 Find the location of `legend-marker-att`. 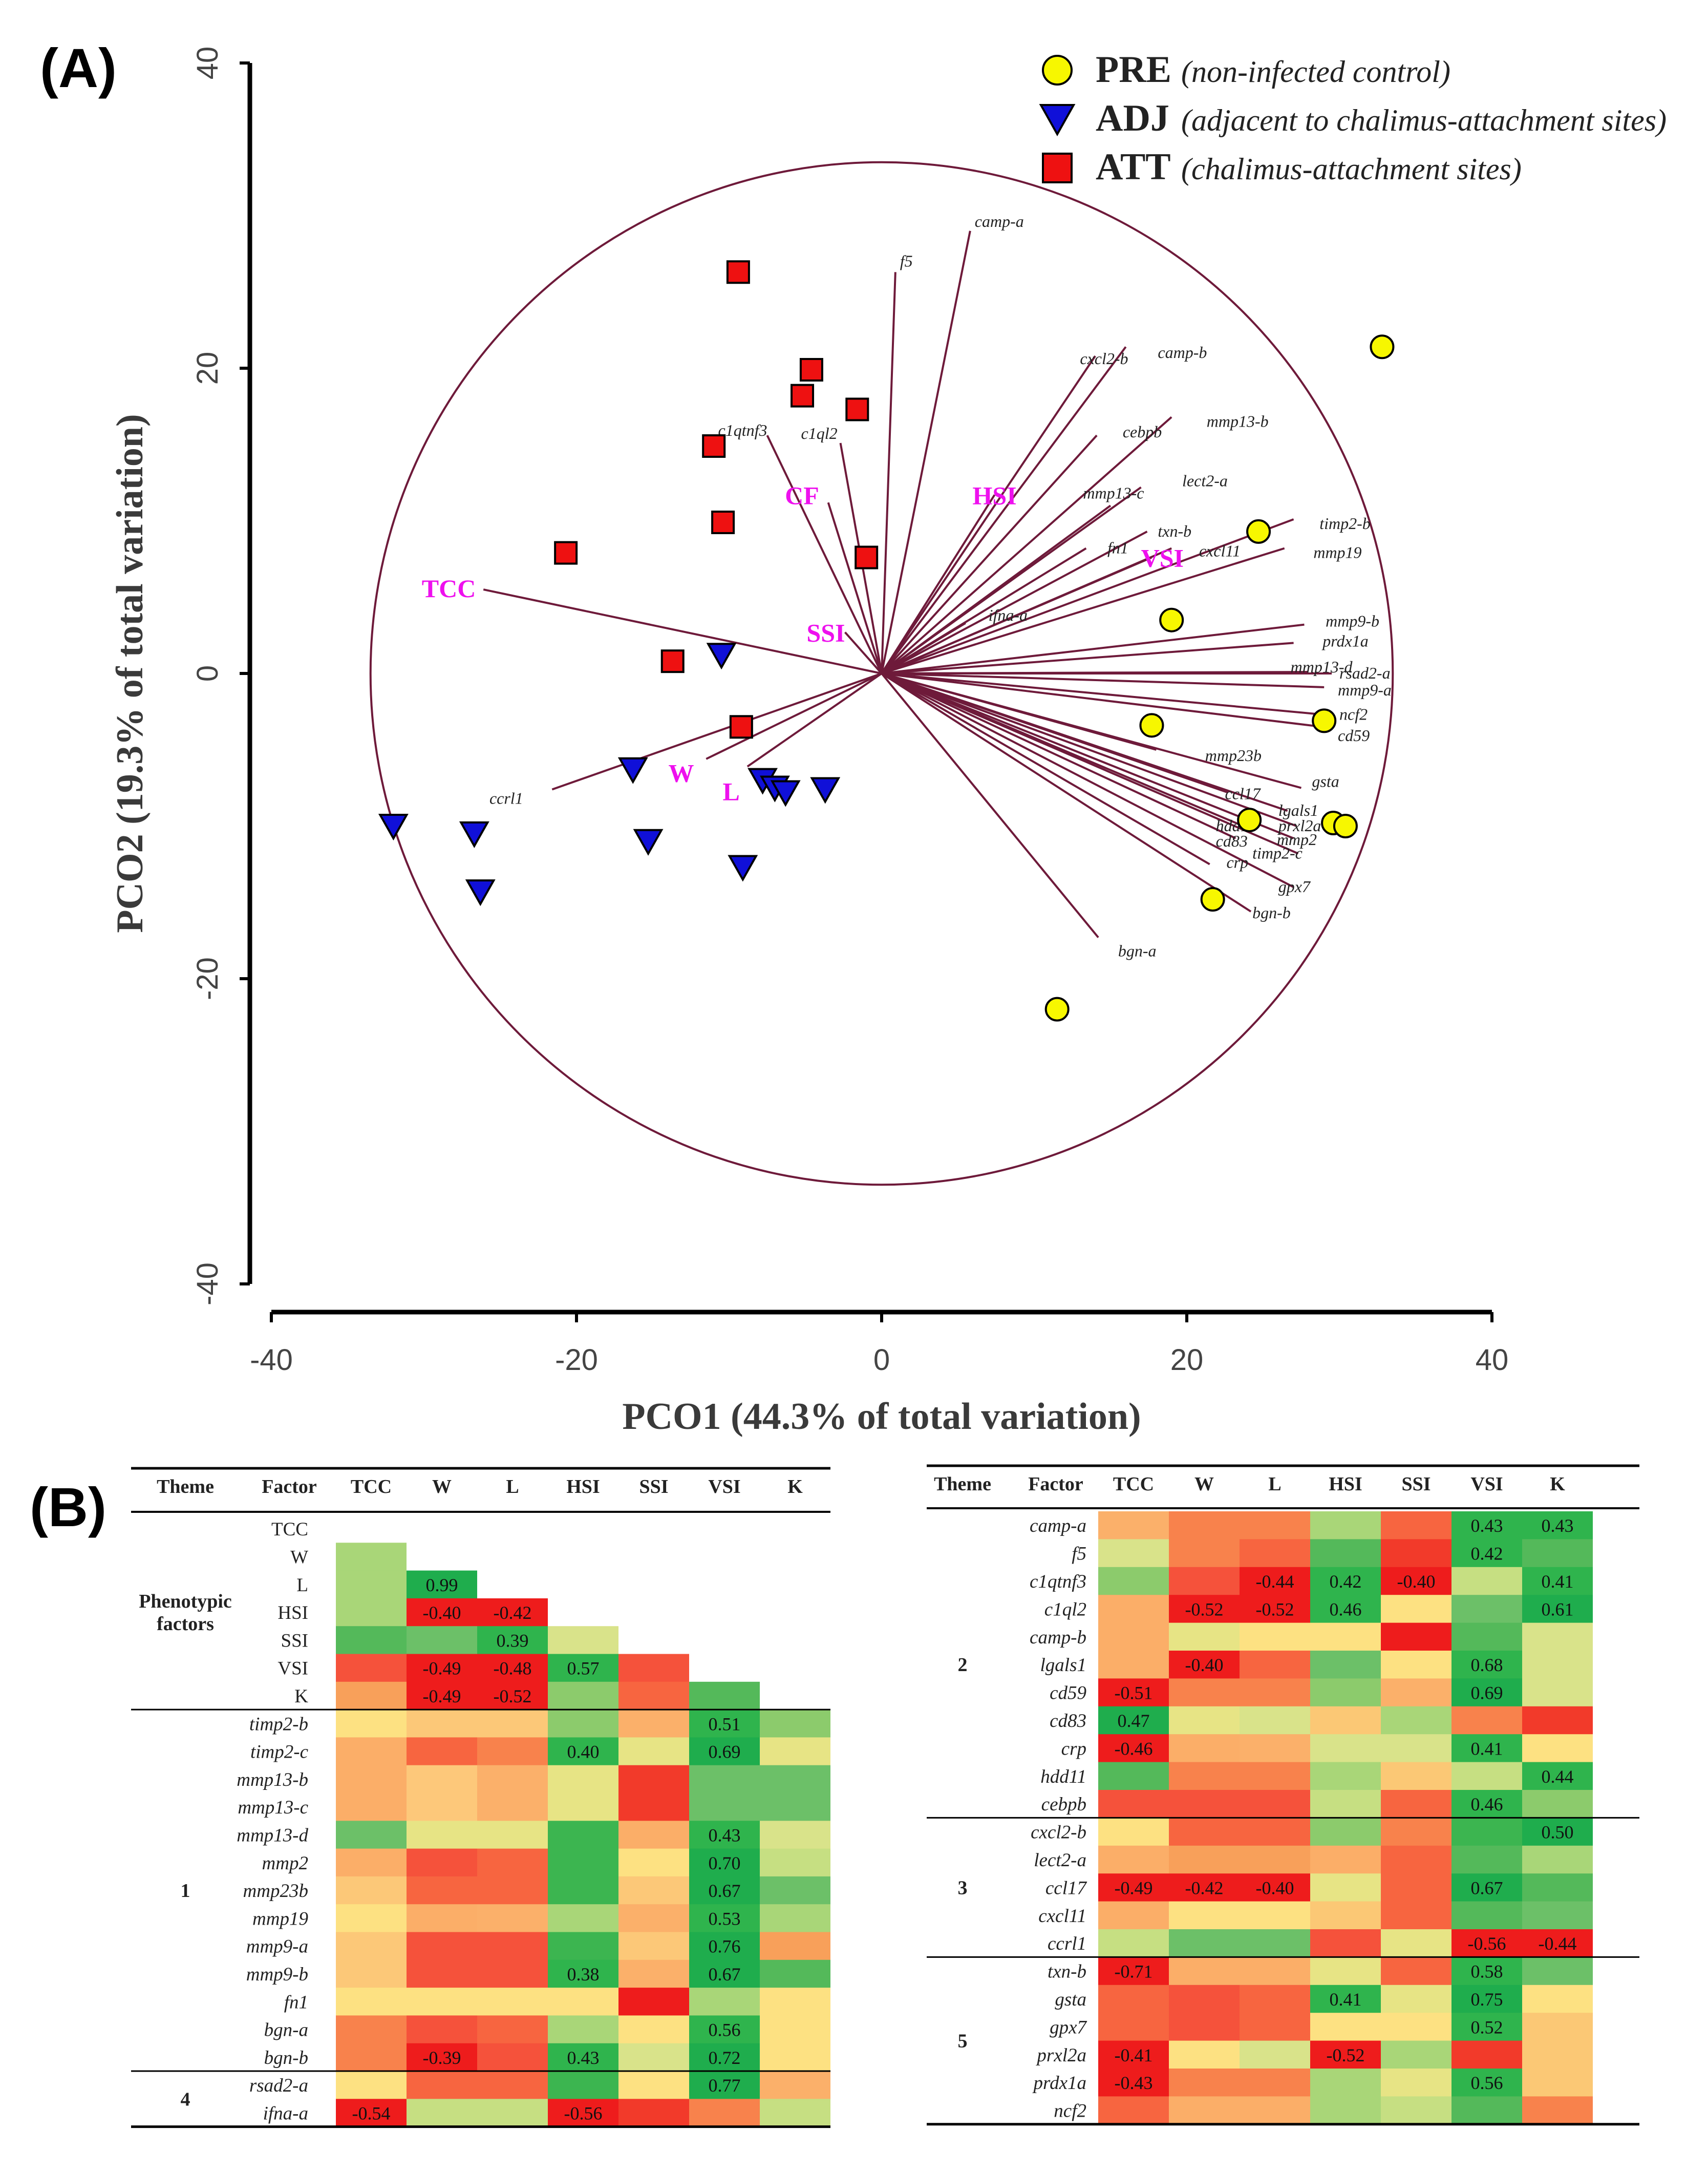

legend-marker-att is located at coordinates (1057, 168).